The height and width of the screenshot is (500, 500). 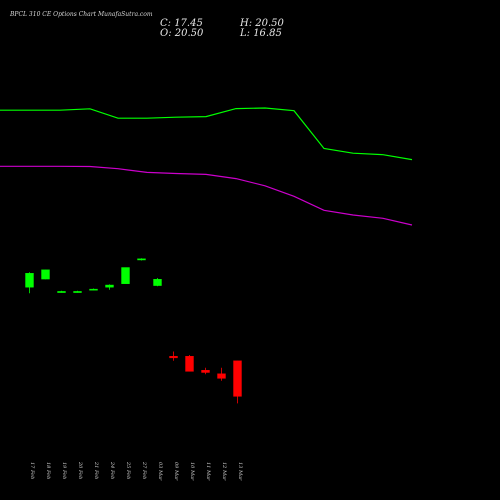 What do you see at coordinates (128, 470) in the screenshot?
I see `x-tick-label: 25 Feb` at bounding box center [128, 470].